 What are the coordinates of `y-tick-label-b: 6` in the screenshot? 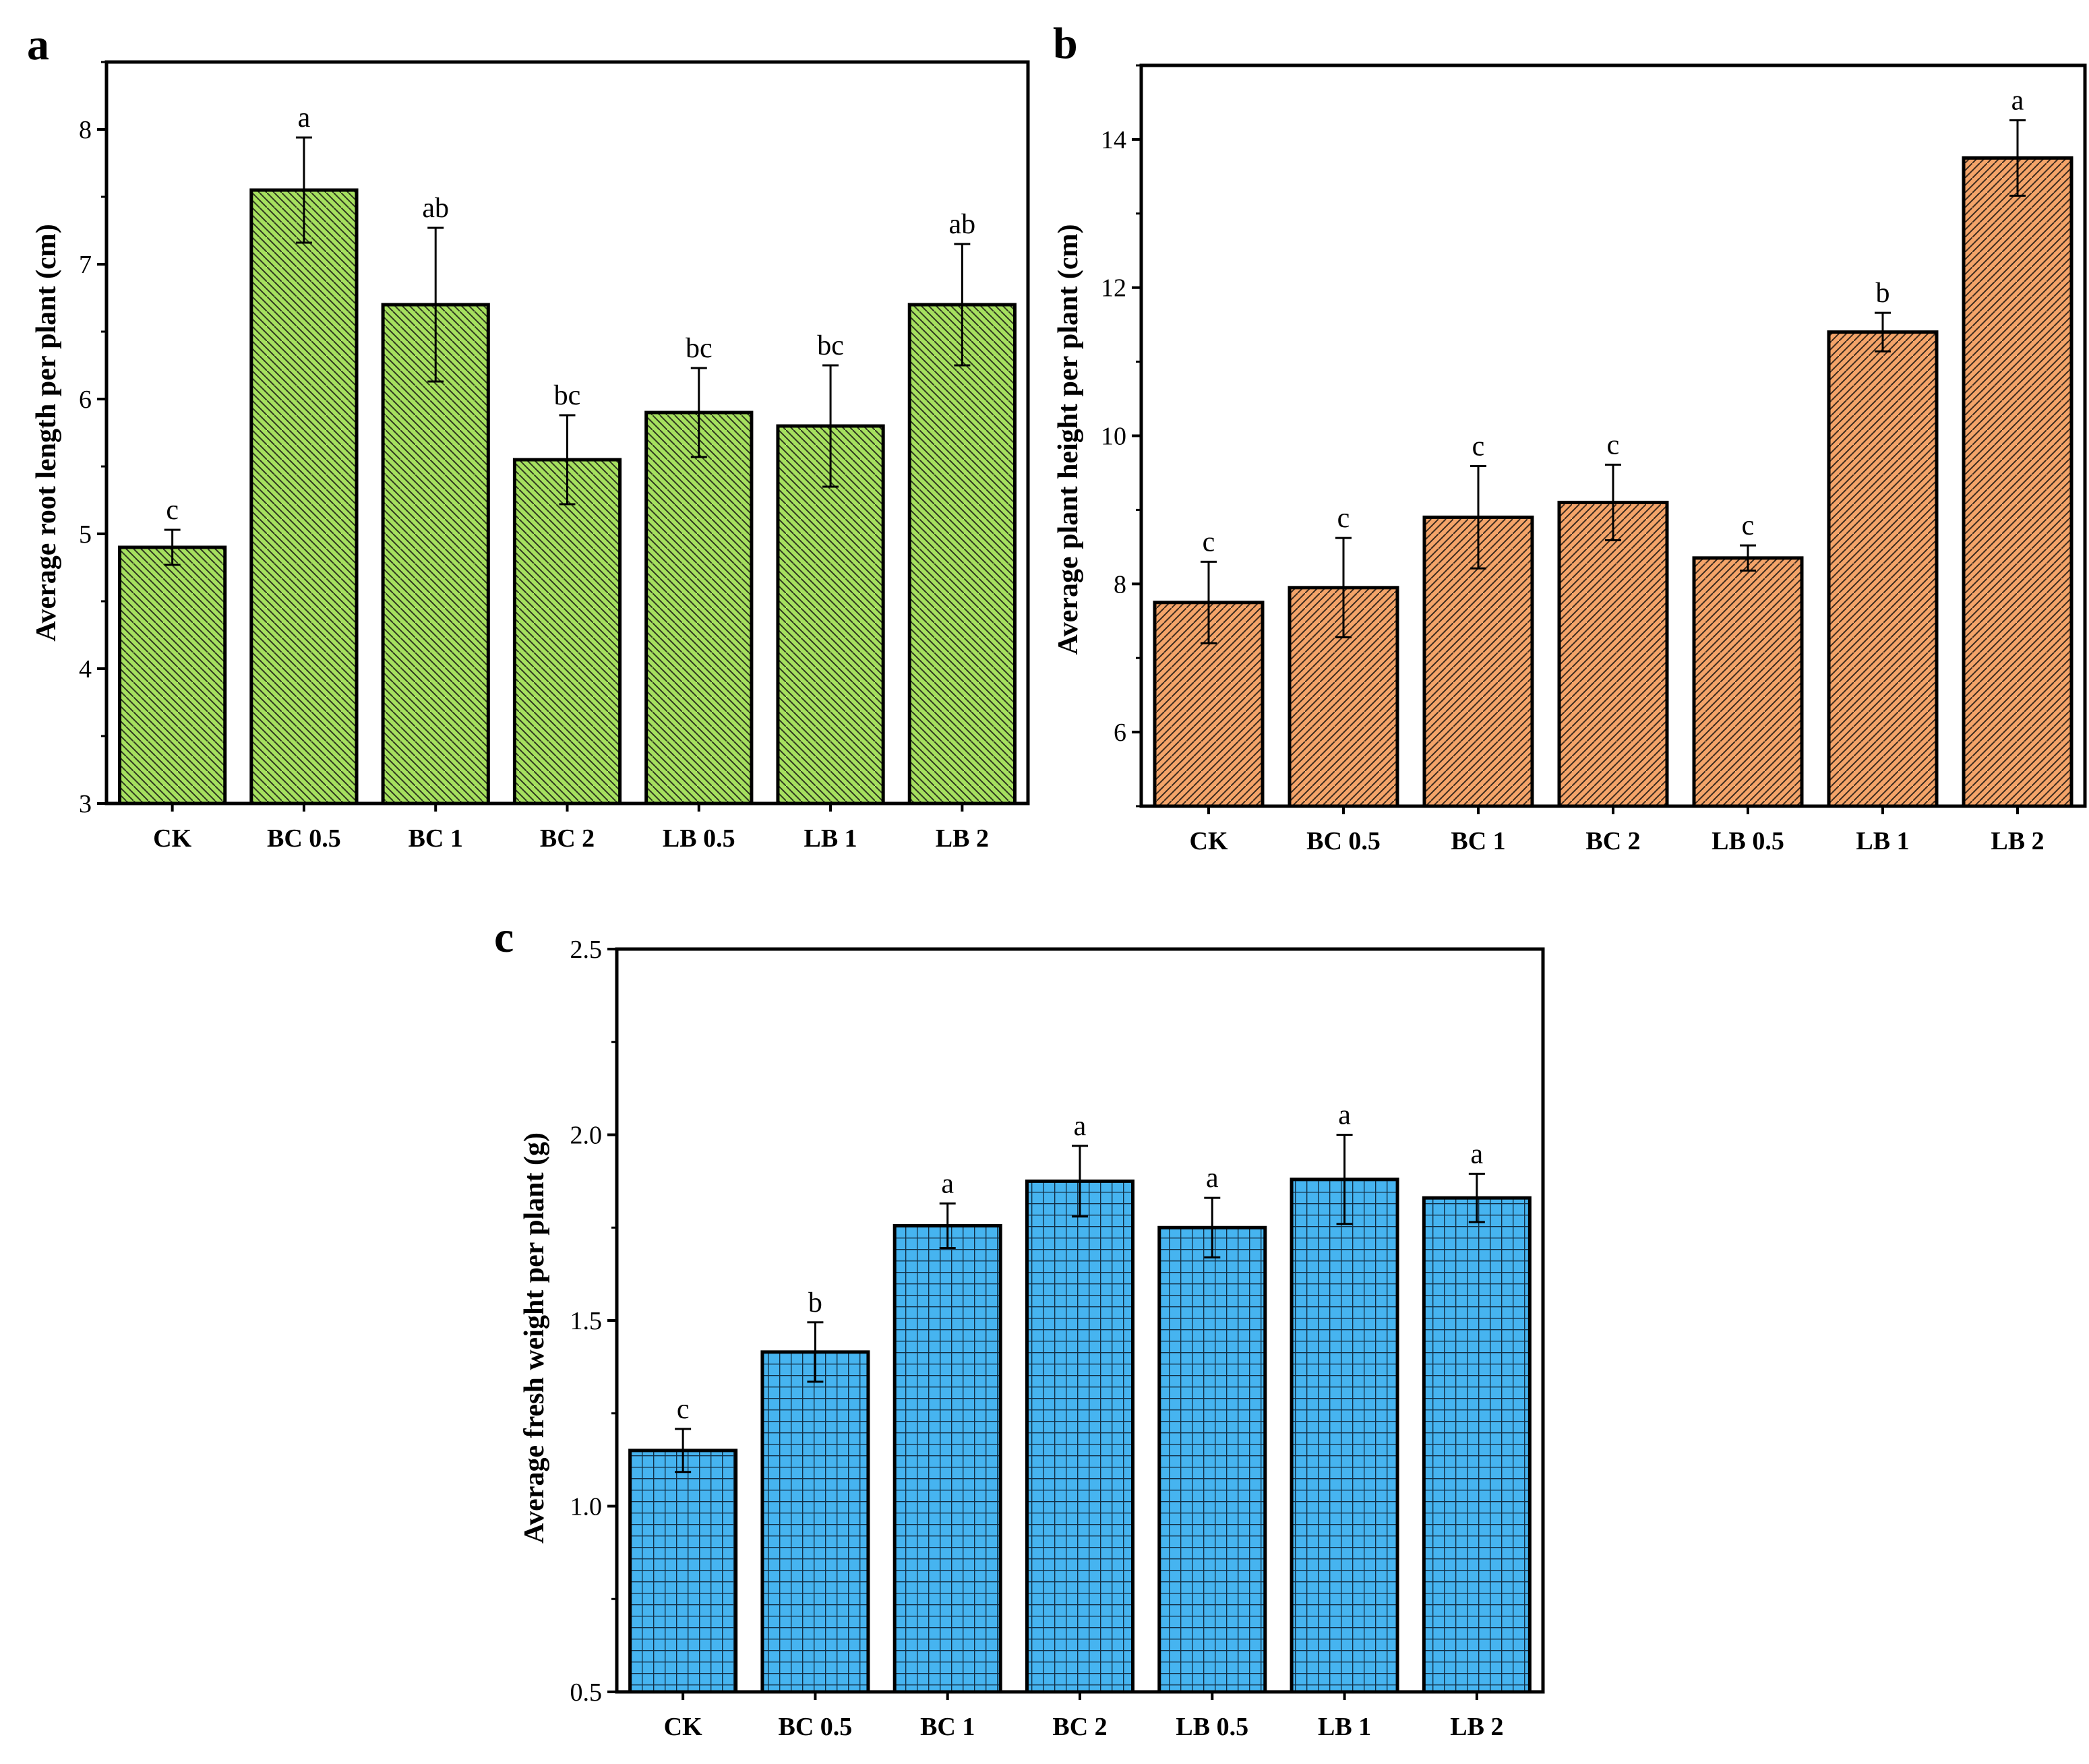 It's located at (1120, 733).